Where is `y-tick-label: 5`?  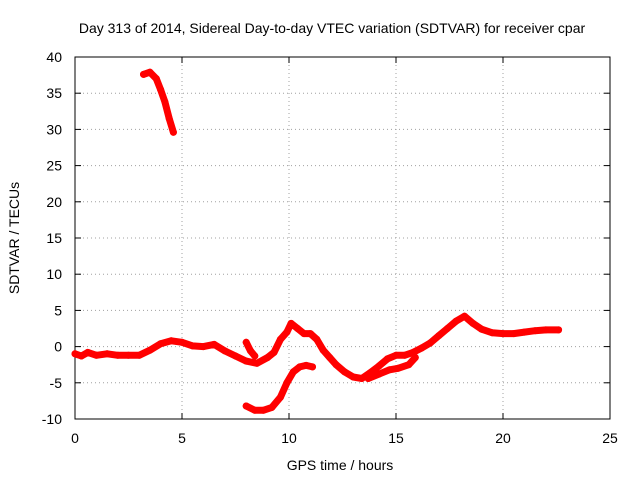 y-tick-label: 5 is located at coordinates (58, 310).